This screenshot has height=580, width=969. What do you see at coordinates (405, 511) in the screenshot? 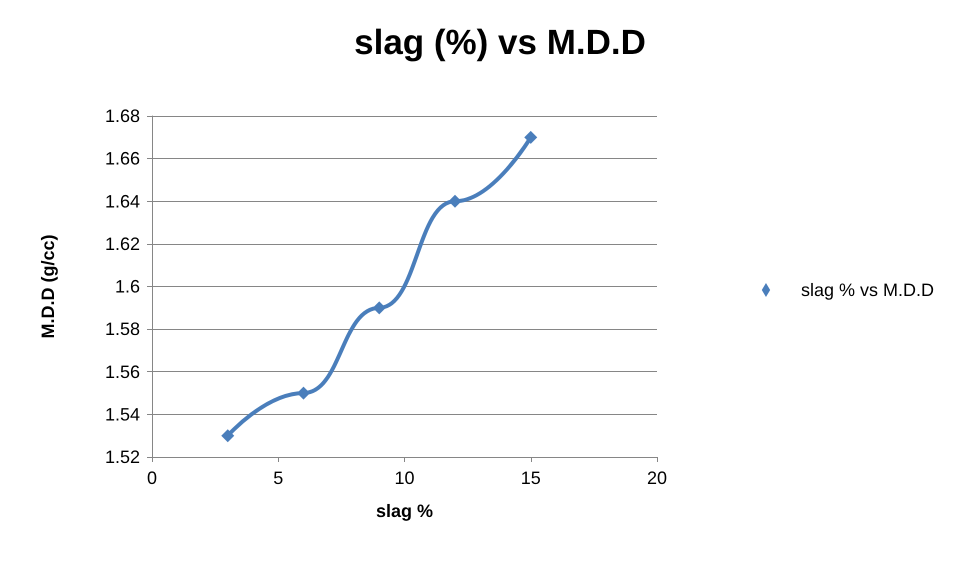
I see `x-axis-title: slag %` at bounding box center [405, 511].